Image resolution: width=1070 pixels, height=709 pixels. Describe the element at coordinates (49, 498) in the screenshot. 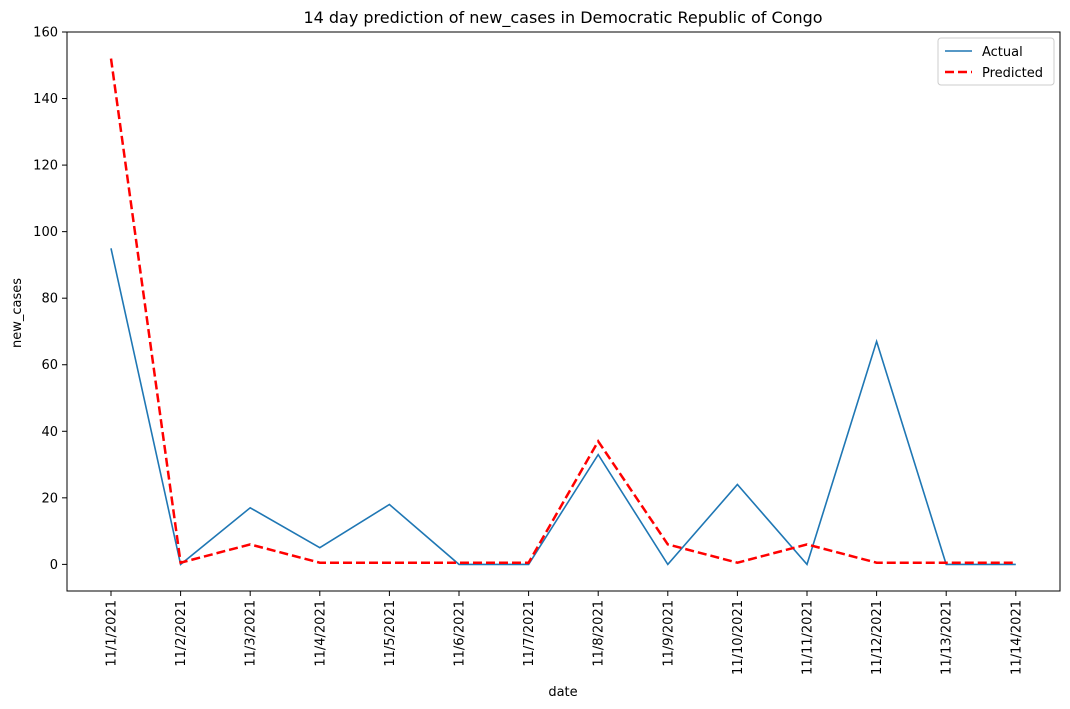

I see `y-tick-label: 20` at that location.